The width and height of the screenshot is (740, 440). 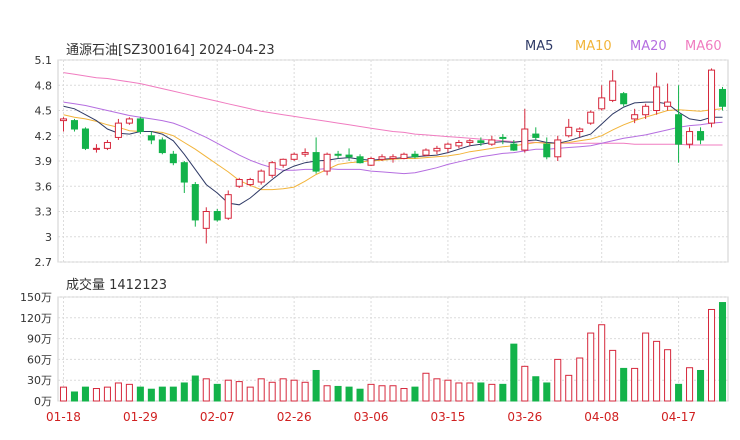 I want to click on xtick-label: 03-06, so click(x=371, y=417).